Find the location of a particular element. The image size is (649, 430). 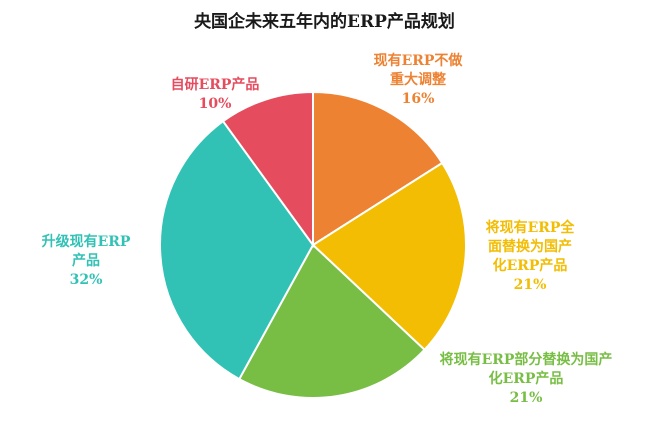

slice-label-text: 自研ERP产品 is located at coordinates (215, 85).